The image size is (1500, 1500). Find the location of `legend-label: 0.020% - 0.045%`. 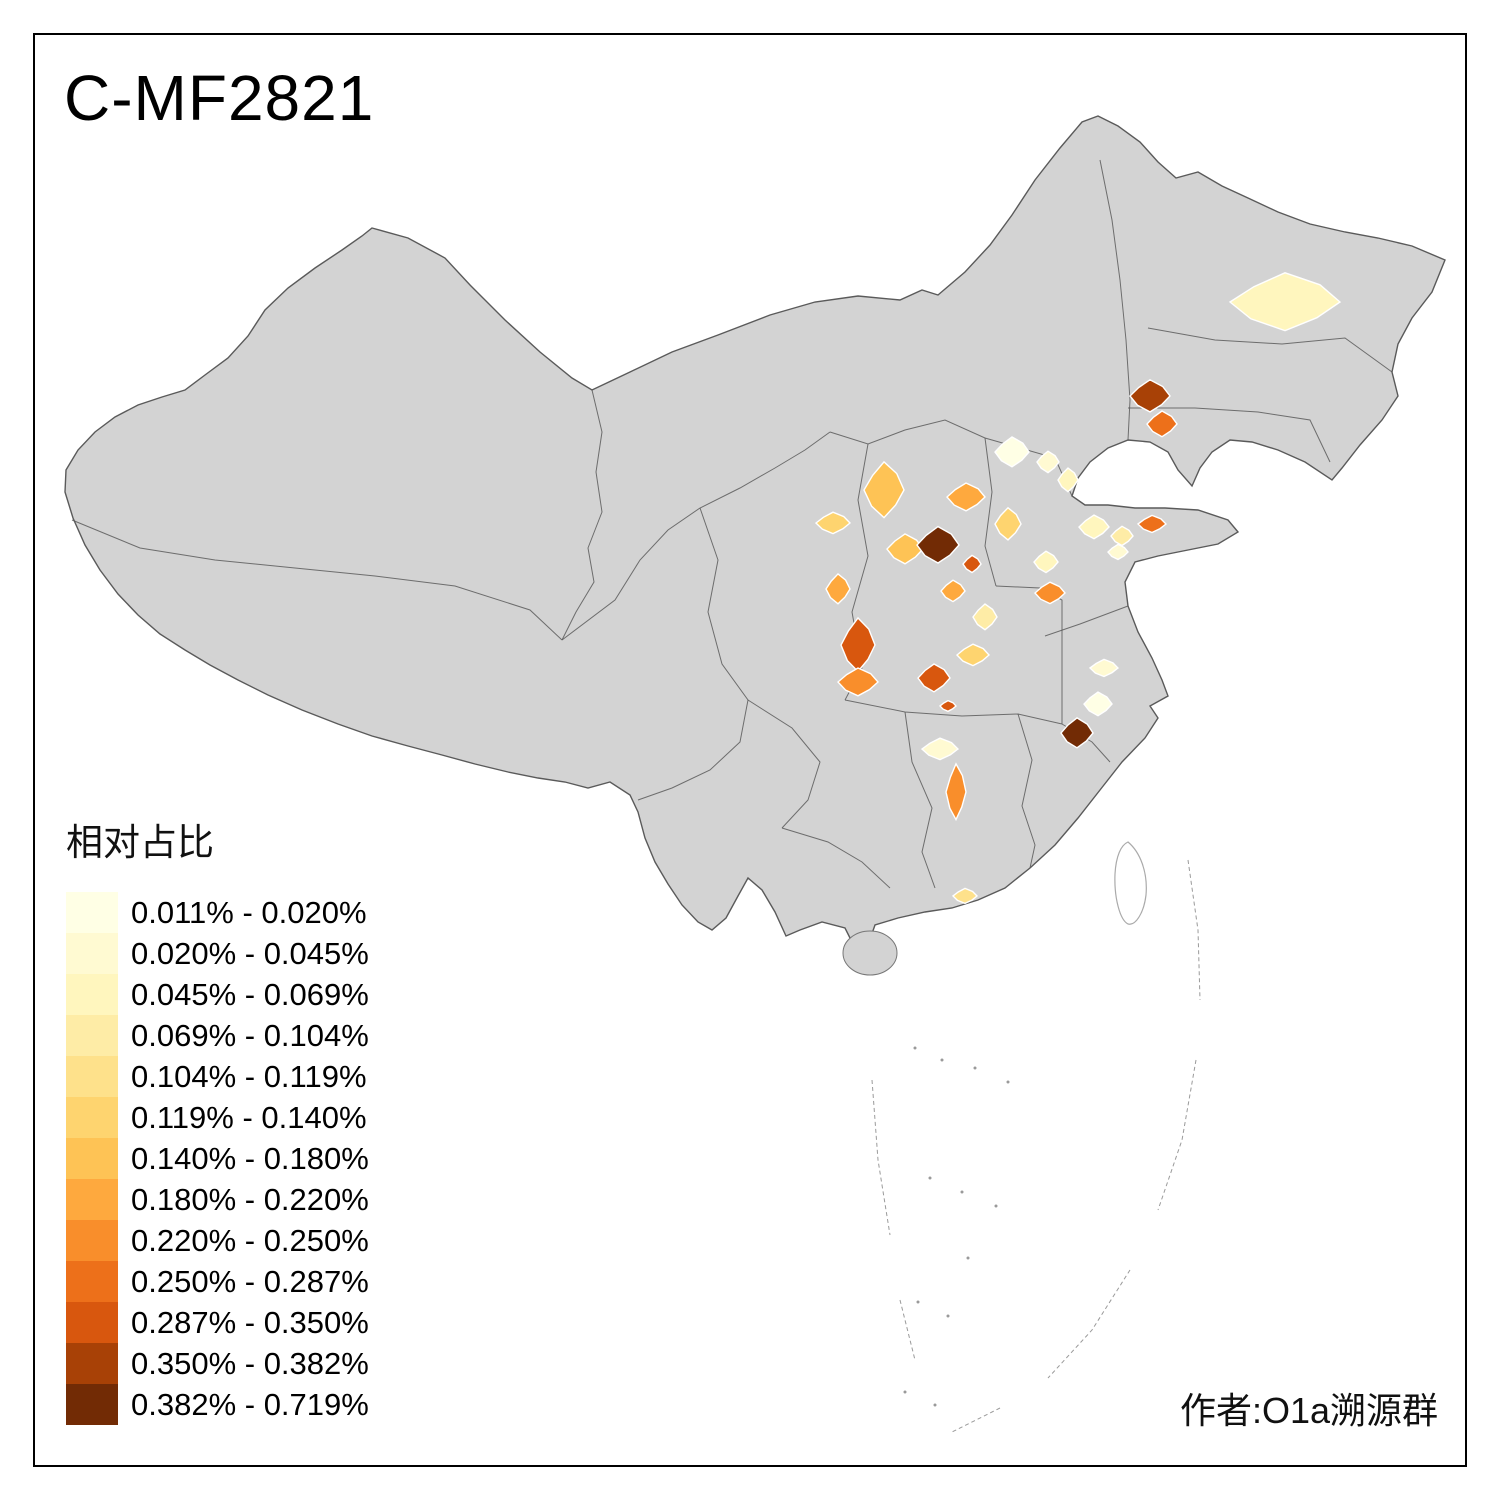

legend-label: 0.020% - 0.045% is located at coordinates (250, 953).